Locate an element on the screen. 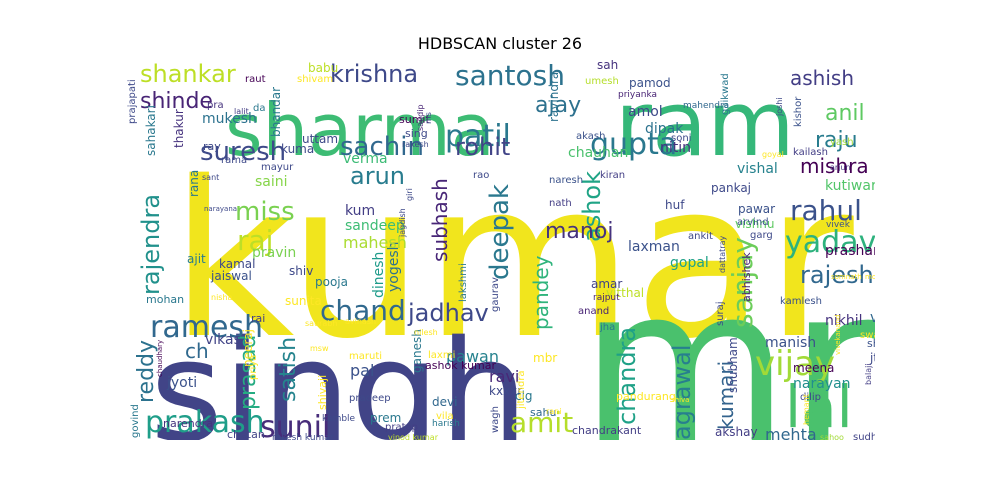  word-chandra: chandra is located at coordinates (627, 376).